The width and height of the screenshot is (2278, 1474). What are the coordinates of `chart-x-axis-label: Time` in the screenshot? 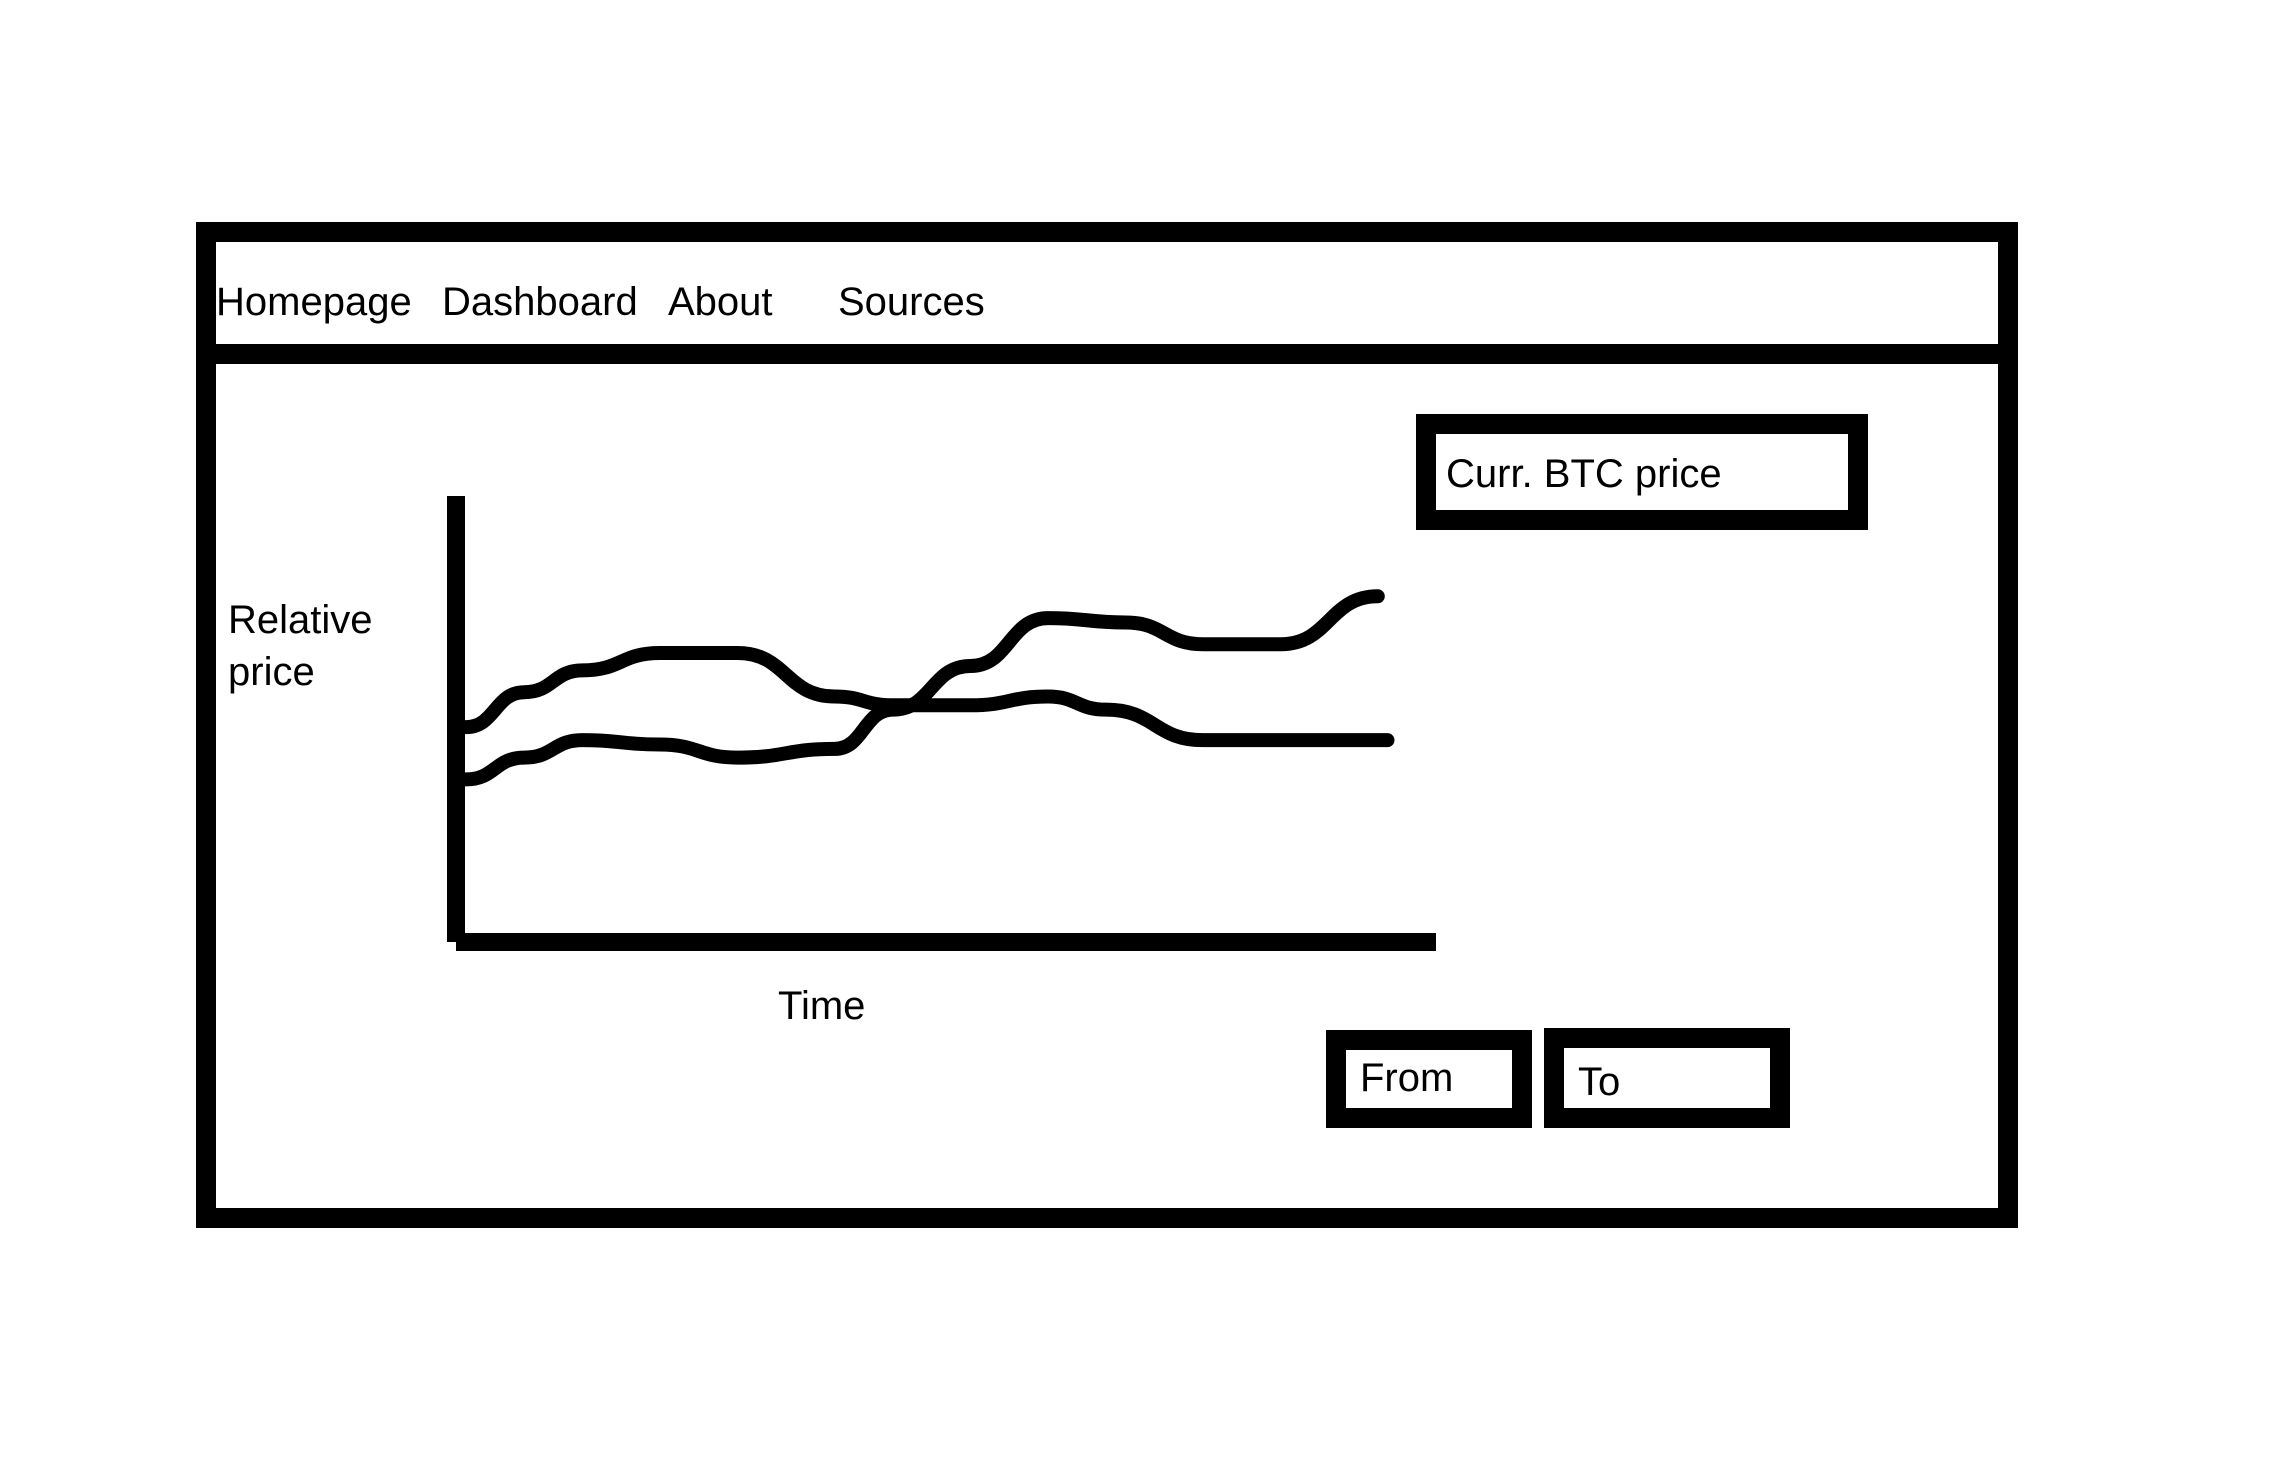 It's located at (822, 1006).